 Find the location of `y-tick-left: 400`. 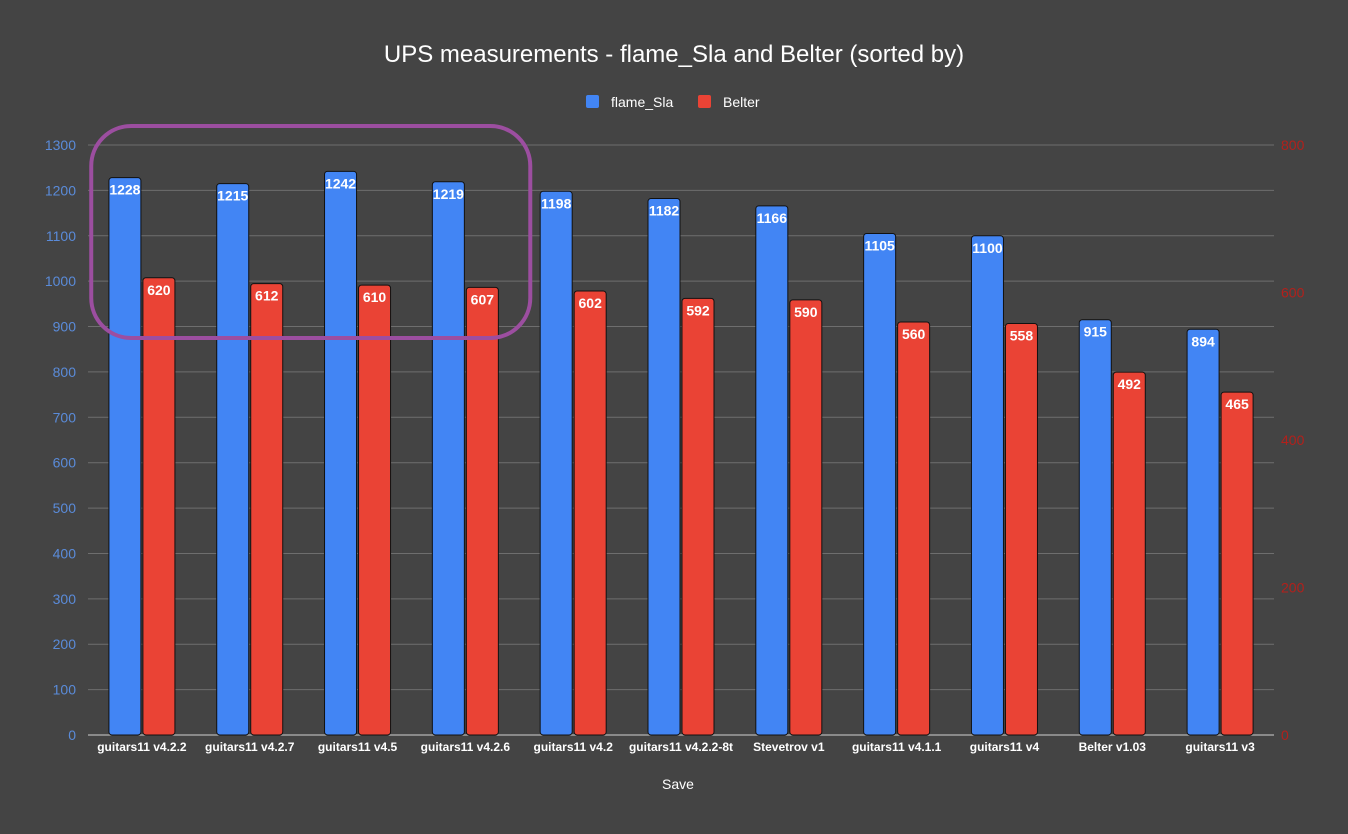

y-tick-left: 400 is located at coordinates (65, 553).